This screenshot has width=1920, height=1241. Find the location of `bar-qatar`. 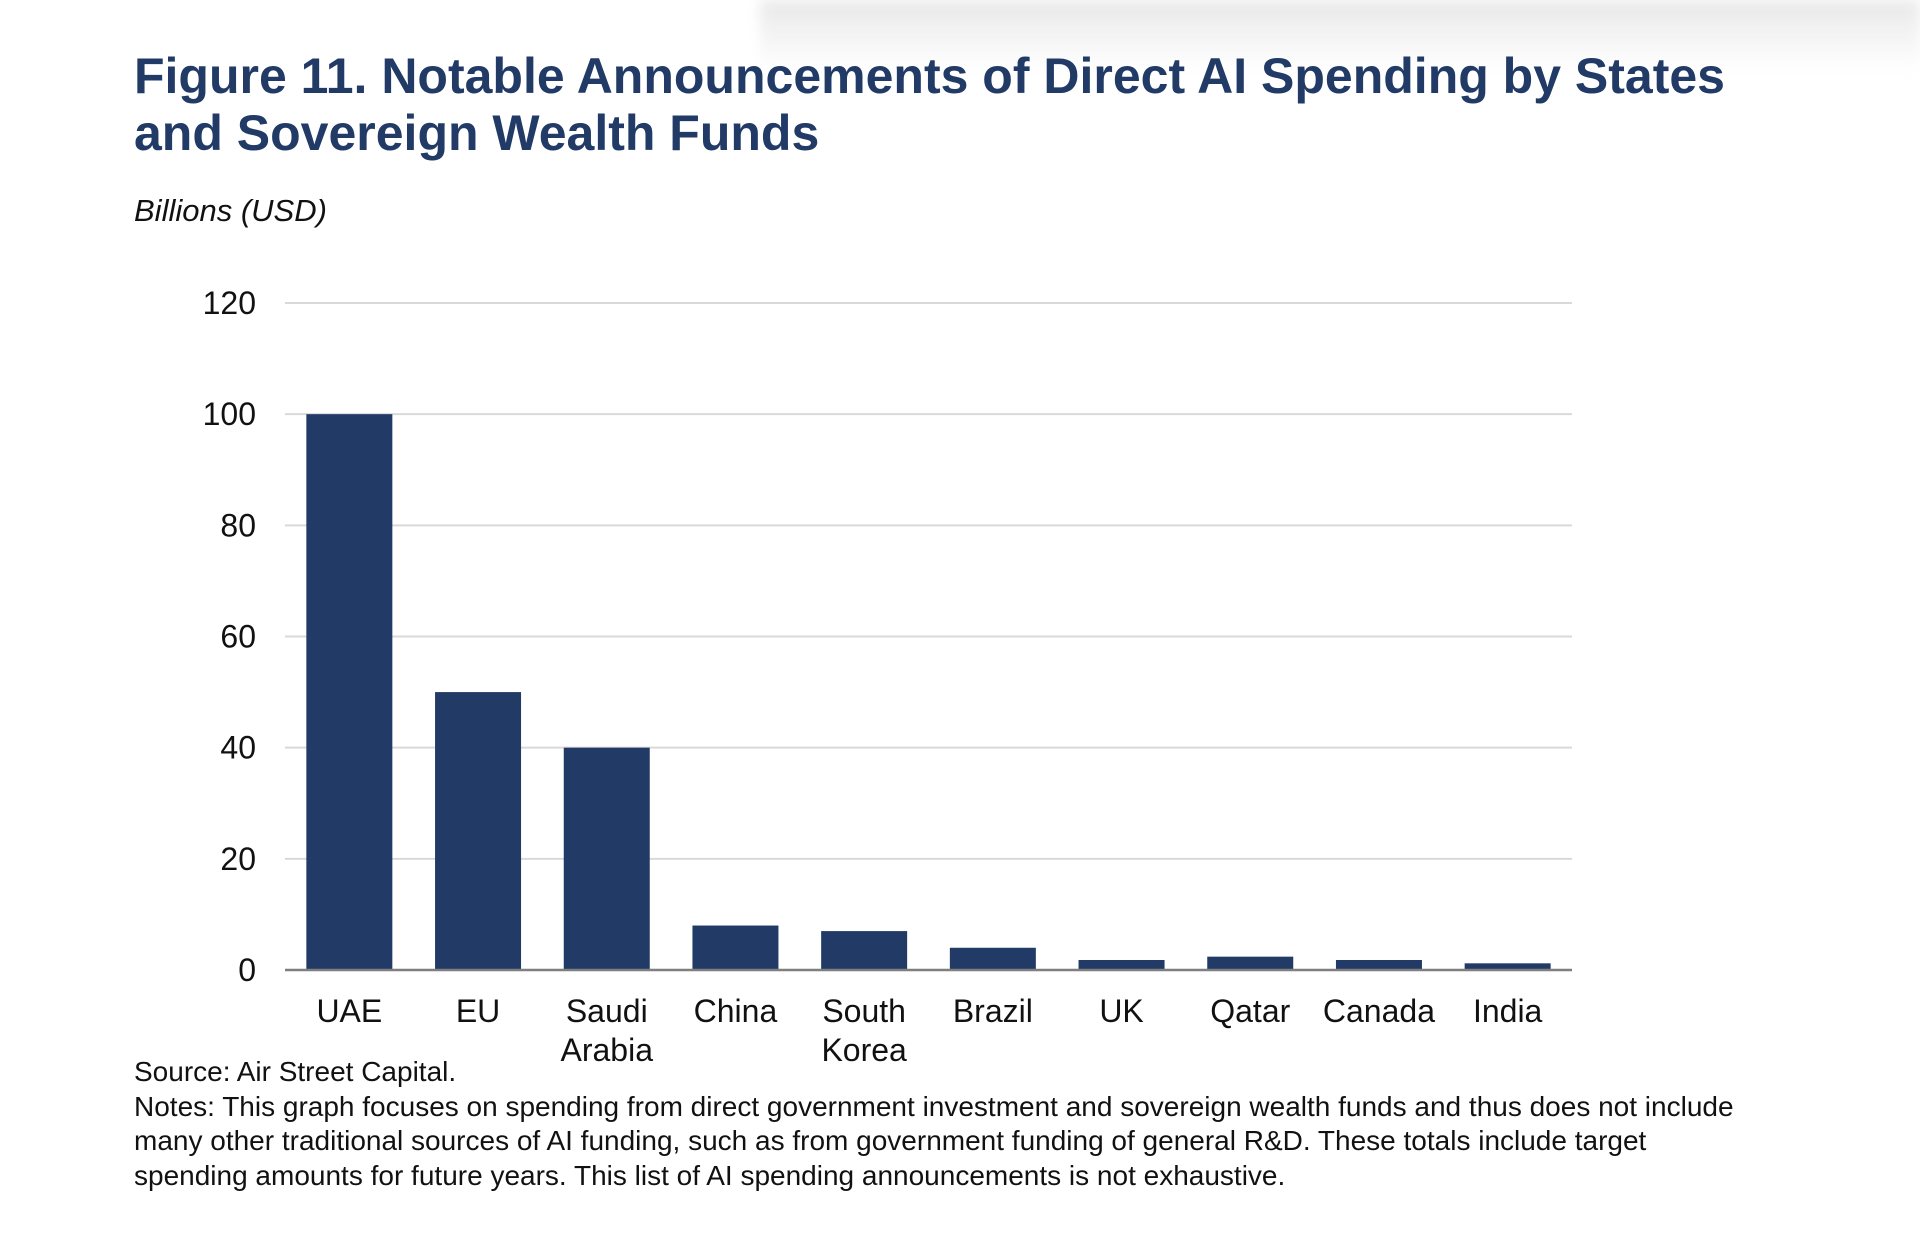

bar-qatar is located at coordinates (1250, 963).